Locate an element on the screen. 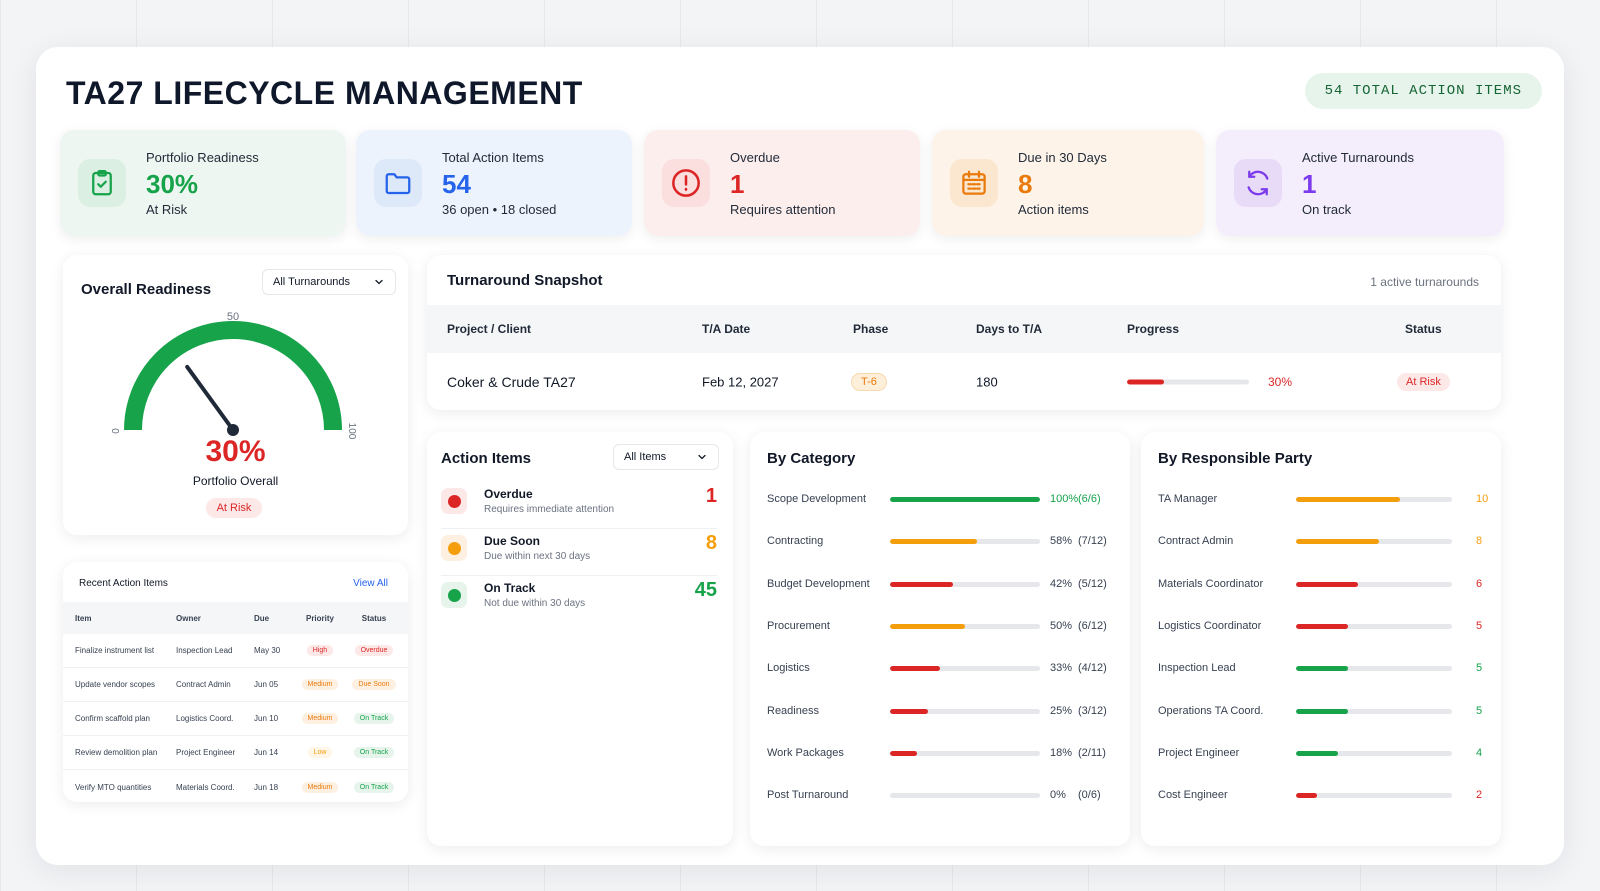 This screenshot has height=891, width=1600. column-header-priority: Priority is located at coordinates (319, 618).